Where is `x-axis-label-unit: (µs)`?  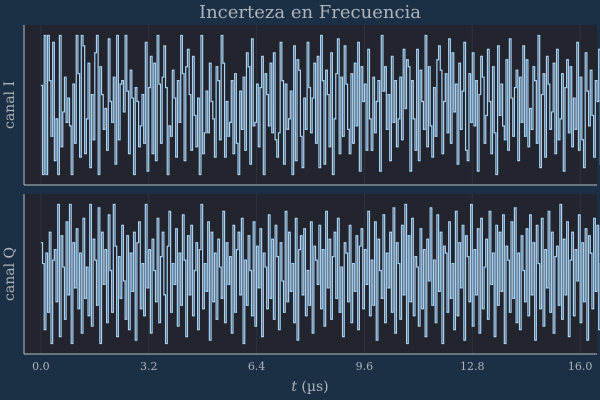
x-axis-label-unit: (µs) is located at coordinates (313, 387).